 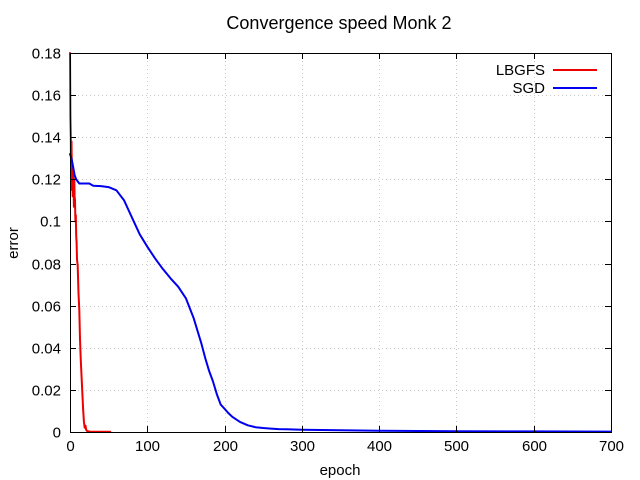 What do you see at coordinates (46, 96) in the screenshot?
I see `y-tick-label: 0.16` at bounding box center [46, 96].